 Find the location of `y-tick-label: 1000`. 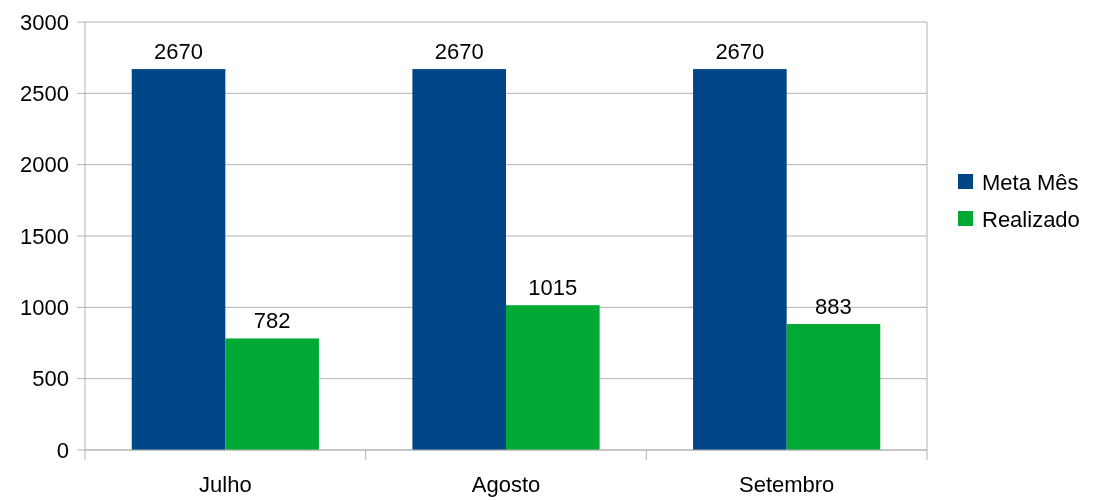

y-tick-label: 1000 is located at coordinates (44, 308).